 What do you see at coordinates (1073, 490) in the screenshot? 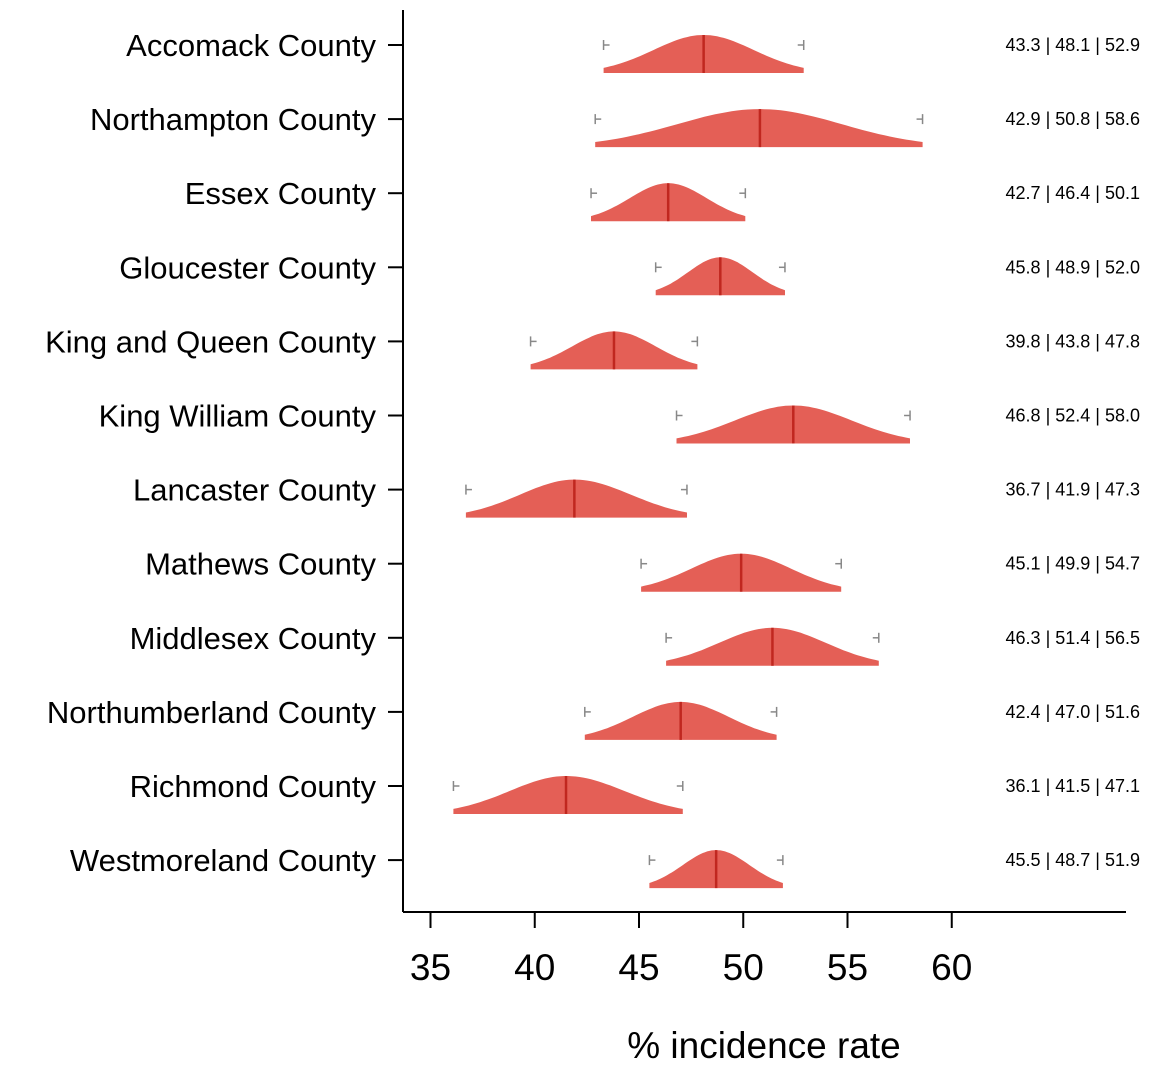
I see `interval-annotation: 36.7 | 41.9 | 47.3` at bounding box center [1073, 490].